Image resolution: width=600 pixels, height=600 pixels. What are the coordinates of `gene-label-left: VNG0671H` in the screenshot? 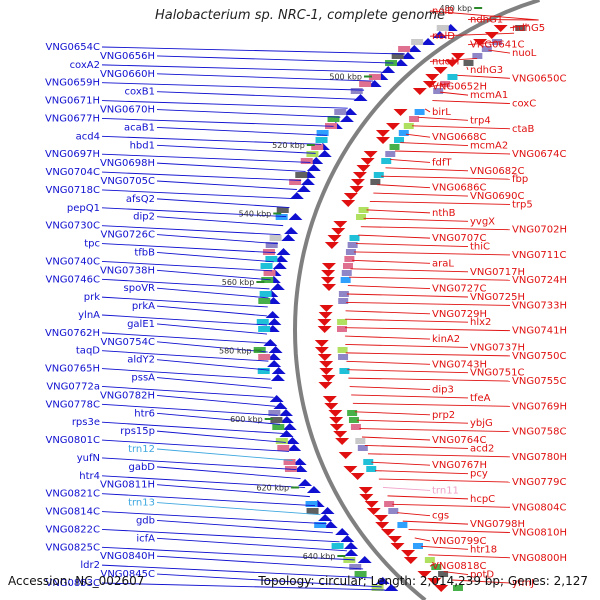 It's located at (72, 101).